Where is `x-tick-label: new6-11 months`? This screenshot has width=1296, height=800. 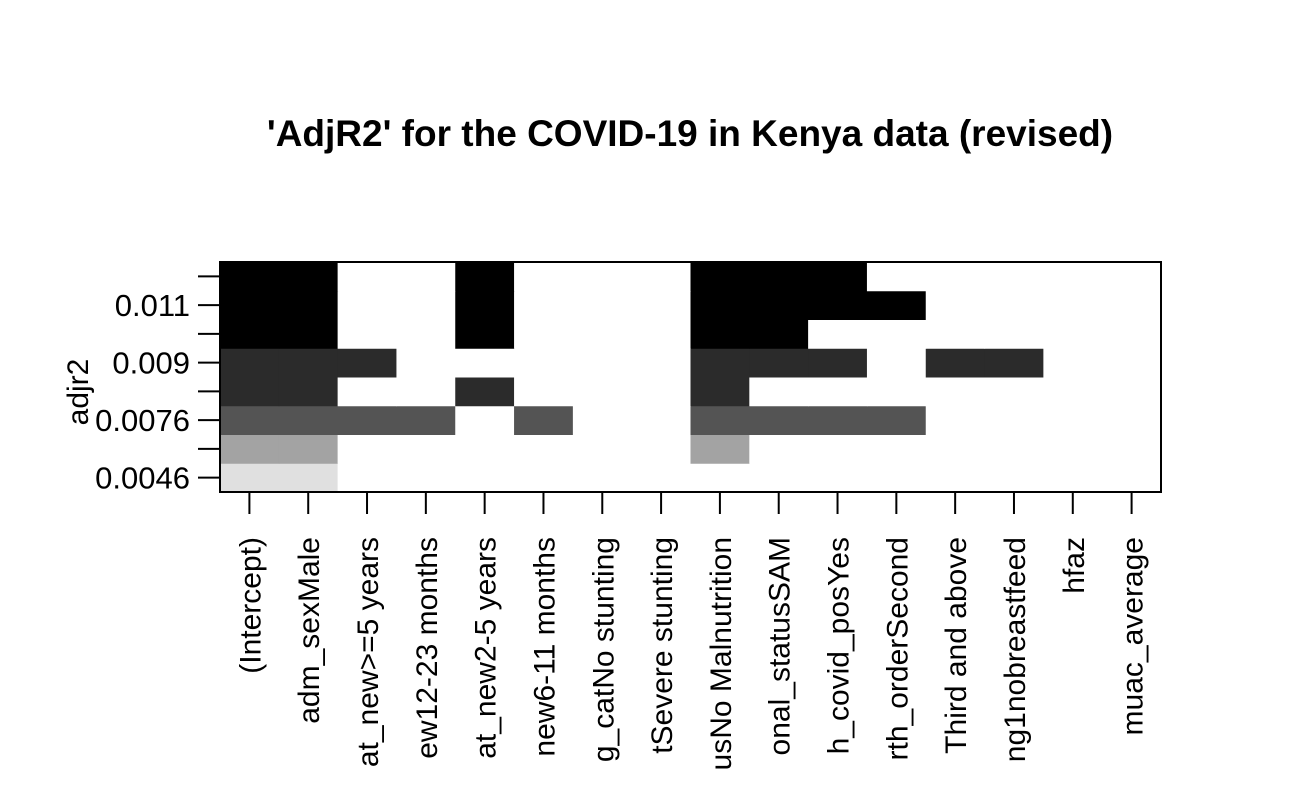
x-tick-label: new6-11 months is located at coordinates (544, 647).